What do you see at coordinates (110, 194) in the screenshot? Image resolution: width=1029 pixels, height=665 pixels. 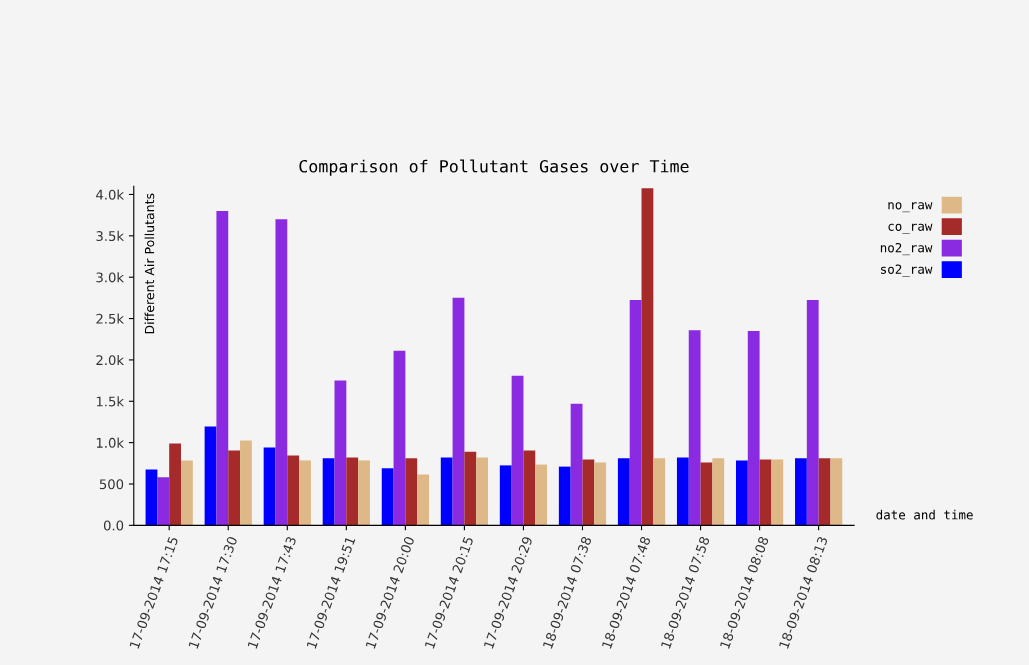 I see `y-tick-label: 4.0k` at bounding box center [110, 194].